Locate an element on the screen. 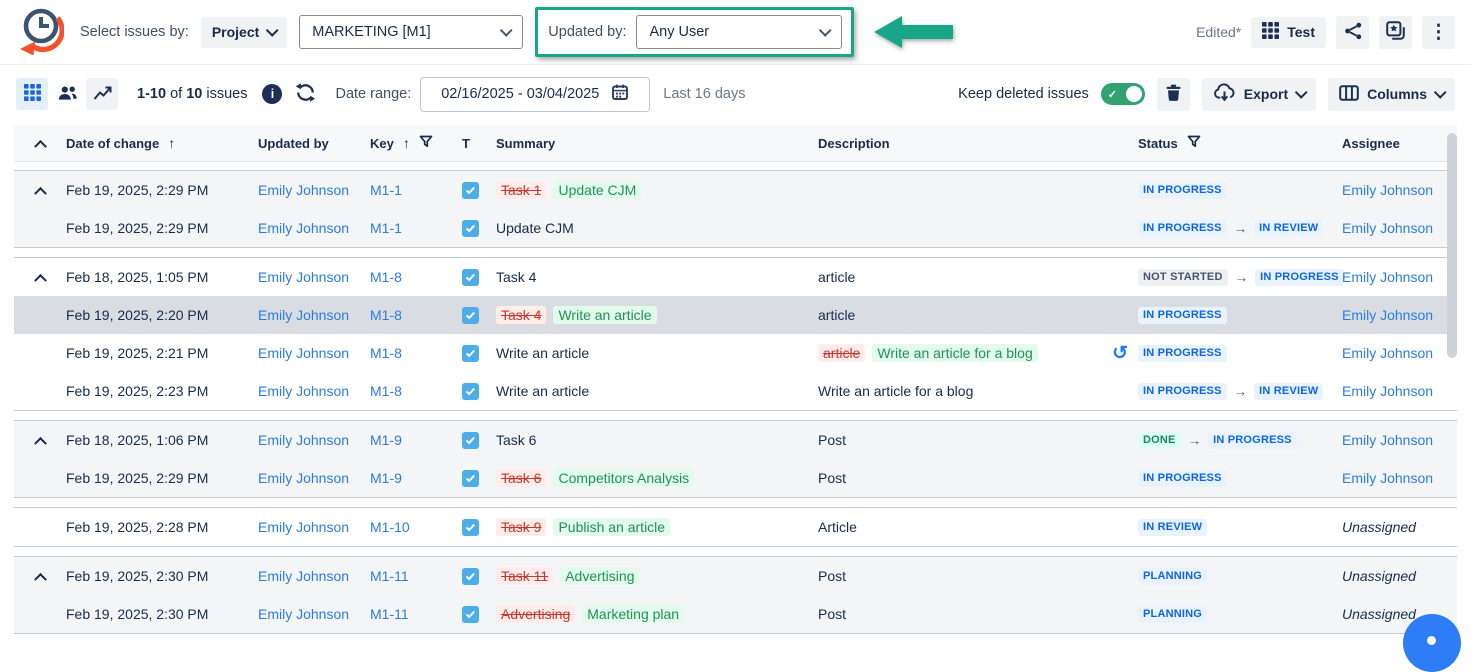  issue-key-link: M1-10 is located at coordinates (390, 527).